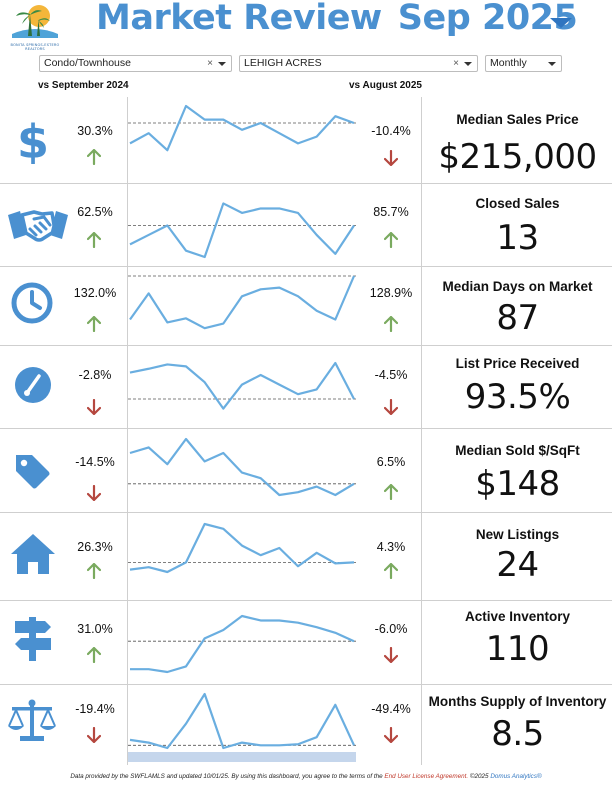 The image size is (612, 792). Describe the element at coordinates (210, 63) in the screenshot. I see `clear-property-type-icon: ×` at that location.